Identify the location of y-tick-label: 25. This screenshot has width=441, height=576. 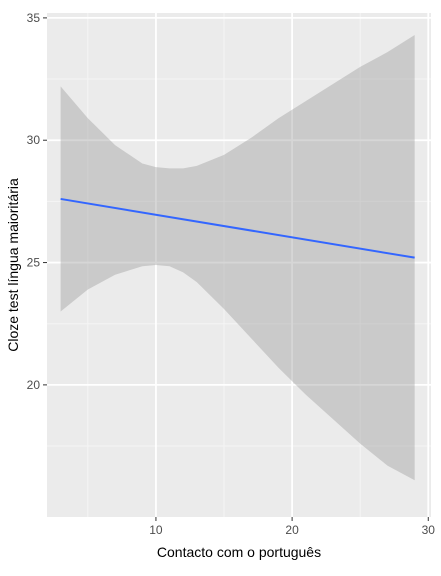
(34, 263).